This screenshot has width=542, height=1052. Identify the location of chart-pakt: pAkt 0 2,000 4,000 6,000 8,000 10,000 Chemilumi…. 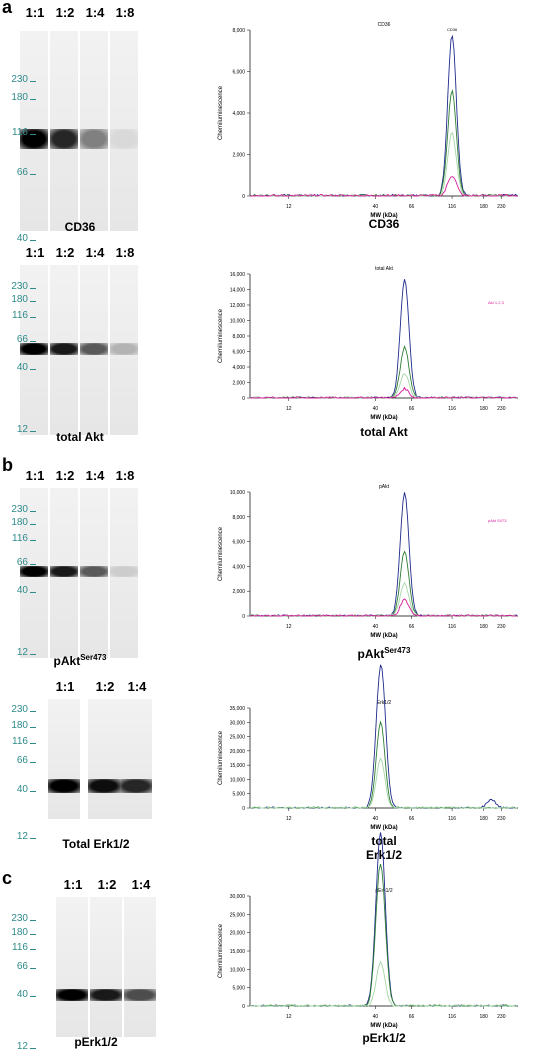
(368, 572).